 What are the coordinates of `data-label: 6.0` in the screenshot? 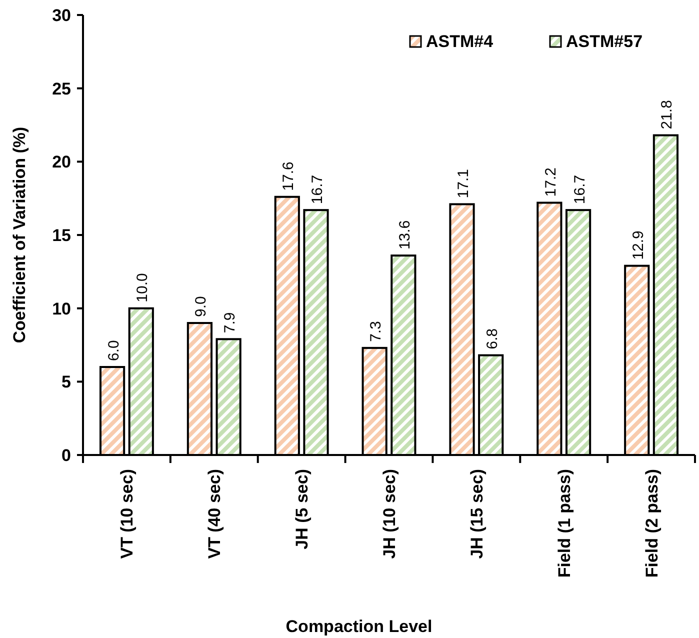 It's located at (113, 350).